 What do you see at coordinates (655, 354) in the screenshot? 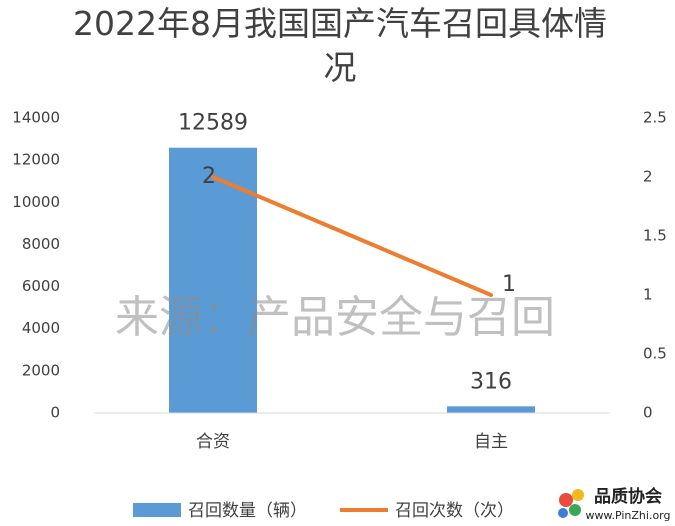
I see `y2-tick-label: 0.5` at bounding box center [655, 354].